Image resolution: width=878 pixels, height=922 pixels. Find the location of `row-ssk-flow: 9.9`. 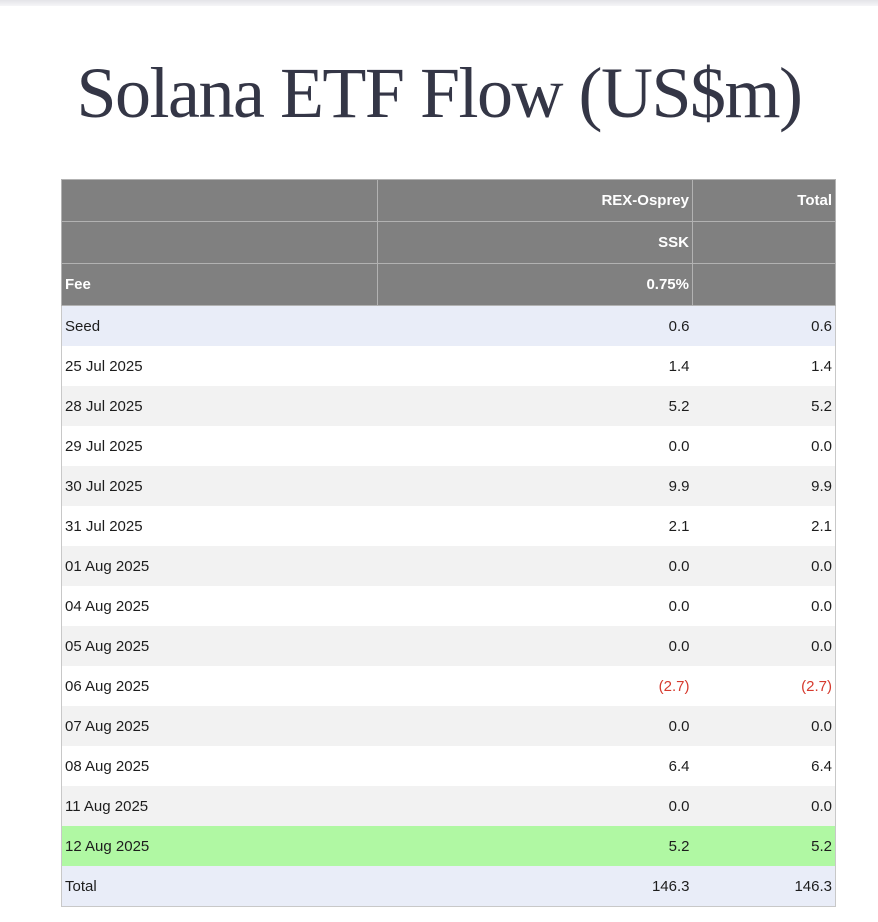

row-ssk-flow: 9.9 is located at coordinates (679, 486).